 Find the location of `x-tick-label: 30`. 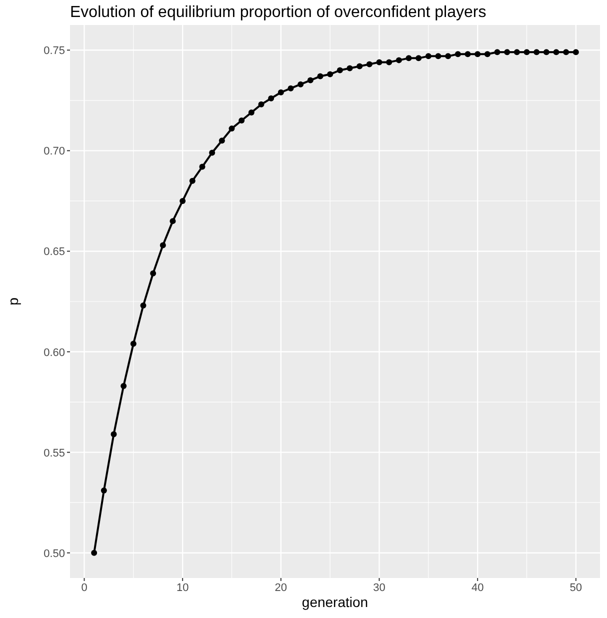

x-tick-label: 30 is located at coordinates (379, 588).